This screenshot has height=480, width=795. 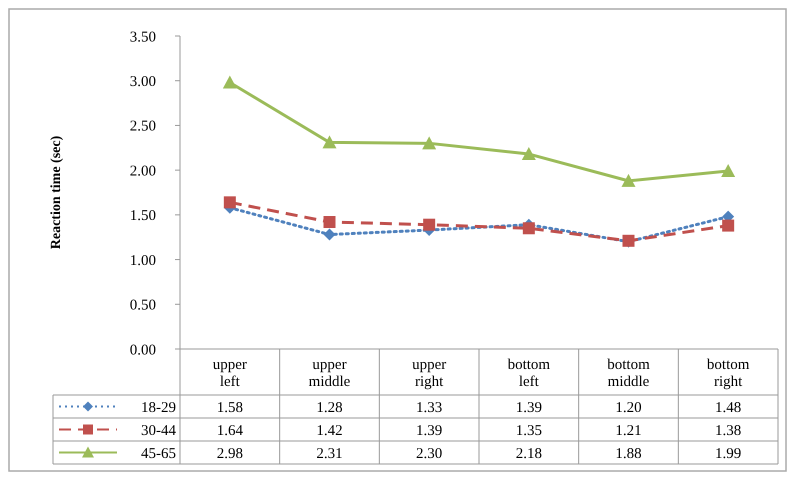 What do you see at coordinates (143, 216) in the screenshot?
I see `y-tick-label: 1.50` at bounding box center [143, 216].